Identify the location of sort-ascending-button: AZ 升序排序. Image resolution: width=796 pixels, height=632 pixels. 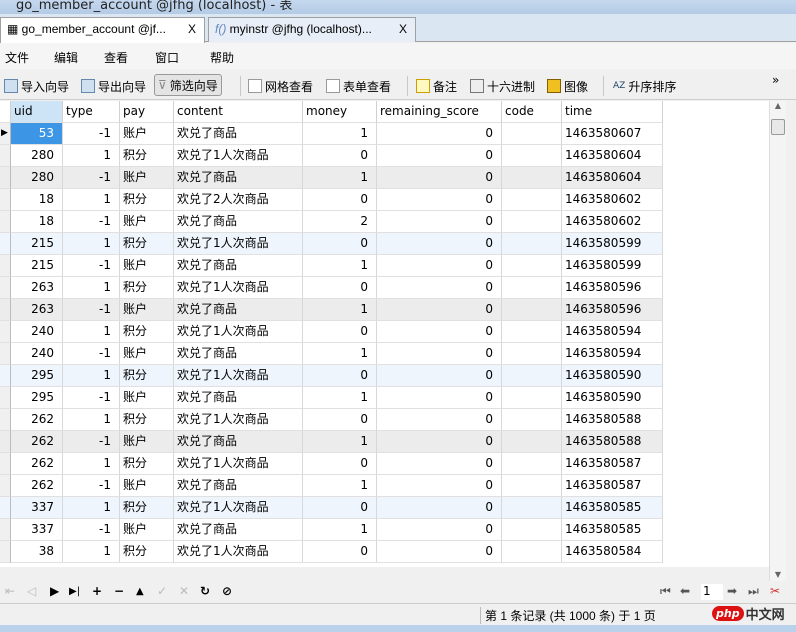
(644, 86).